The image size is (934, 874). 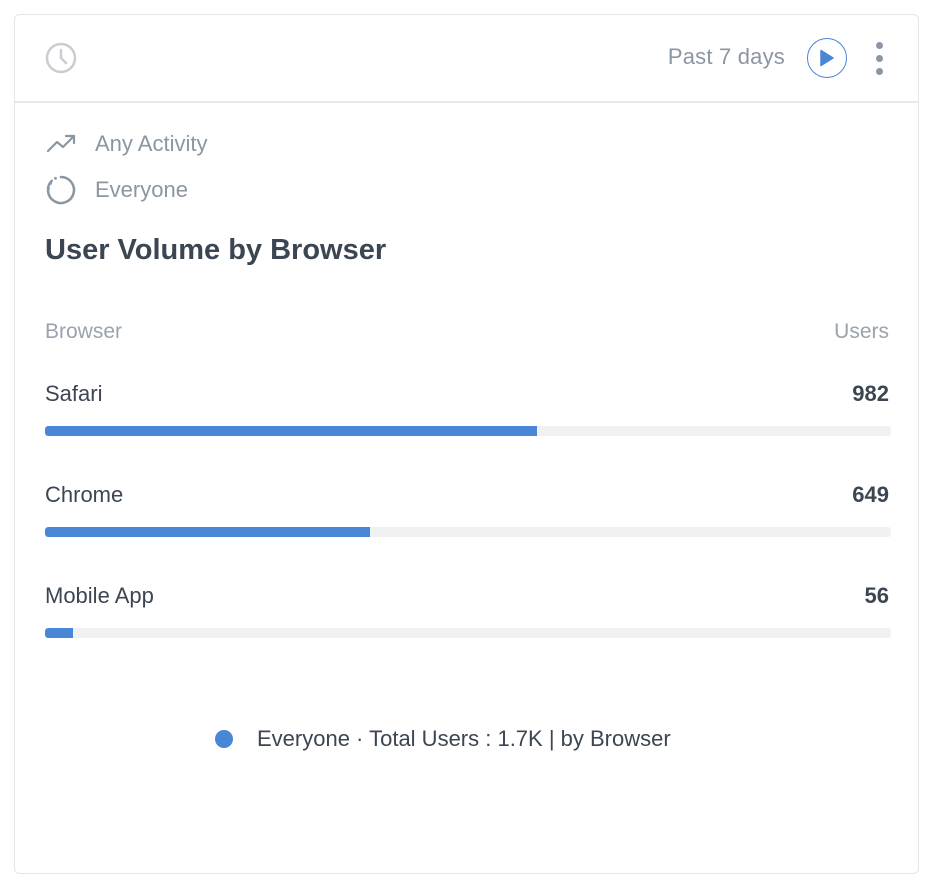 What do you see at coordinates (870, 494) in the screenshot?
I see `bar-value-chrome: 649` at bounding box center [870, 494].